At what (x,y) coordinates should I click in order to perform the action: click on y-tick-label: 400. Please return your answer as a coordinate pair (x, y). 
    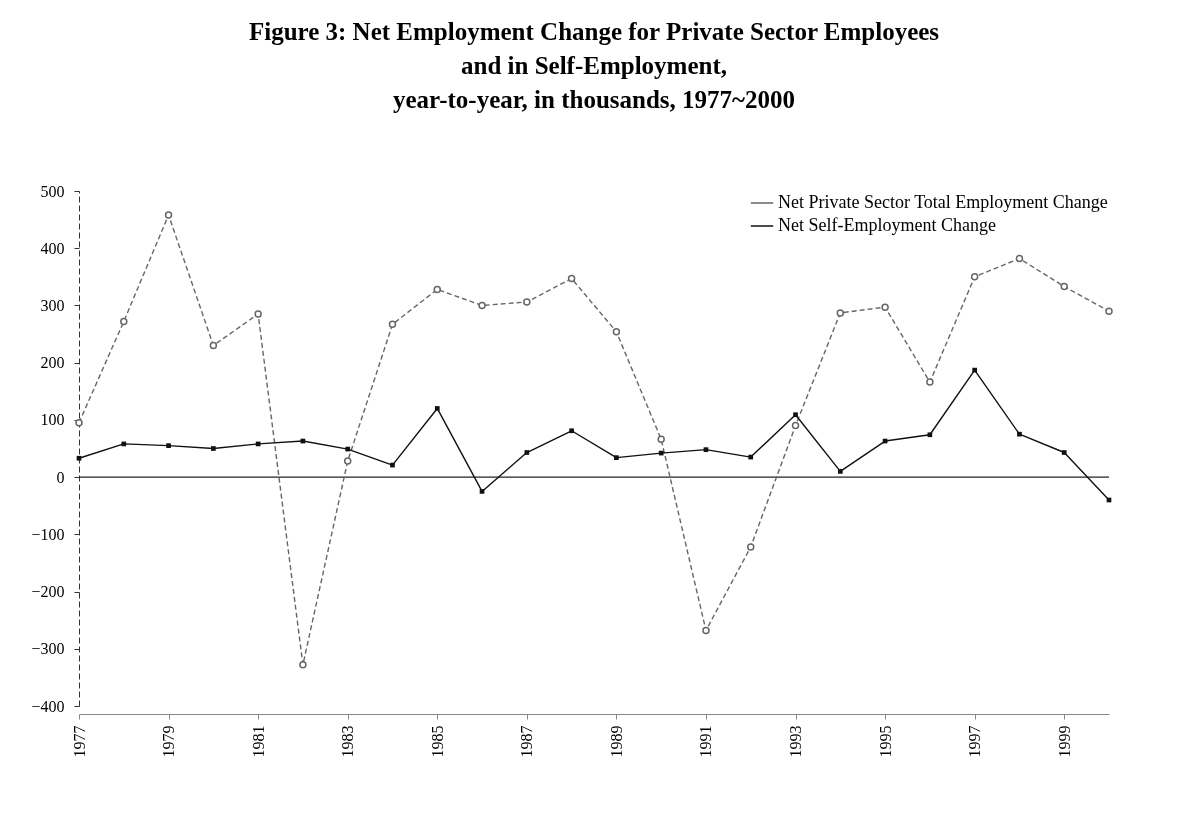
    Looking at the image, I should click on (52, 248).